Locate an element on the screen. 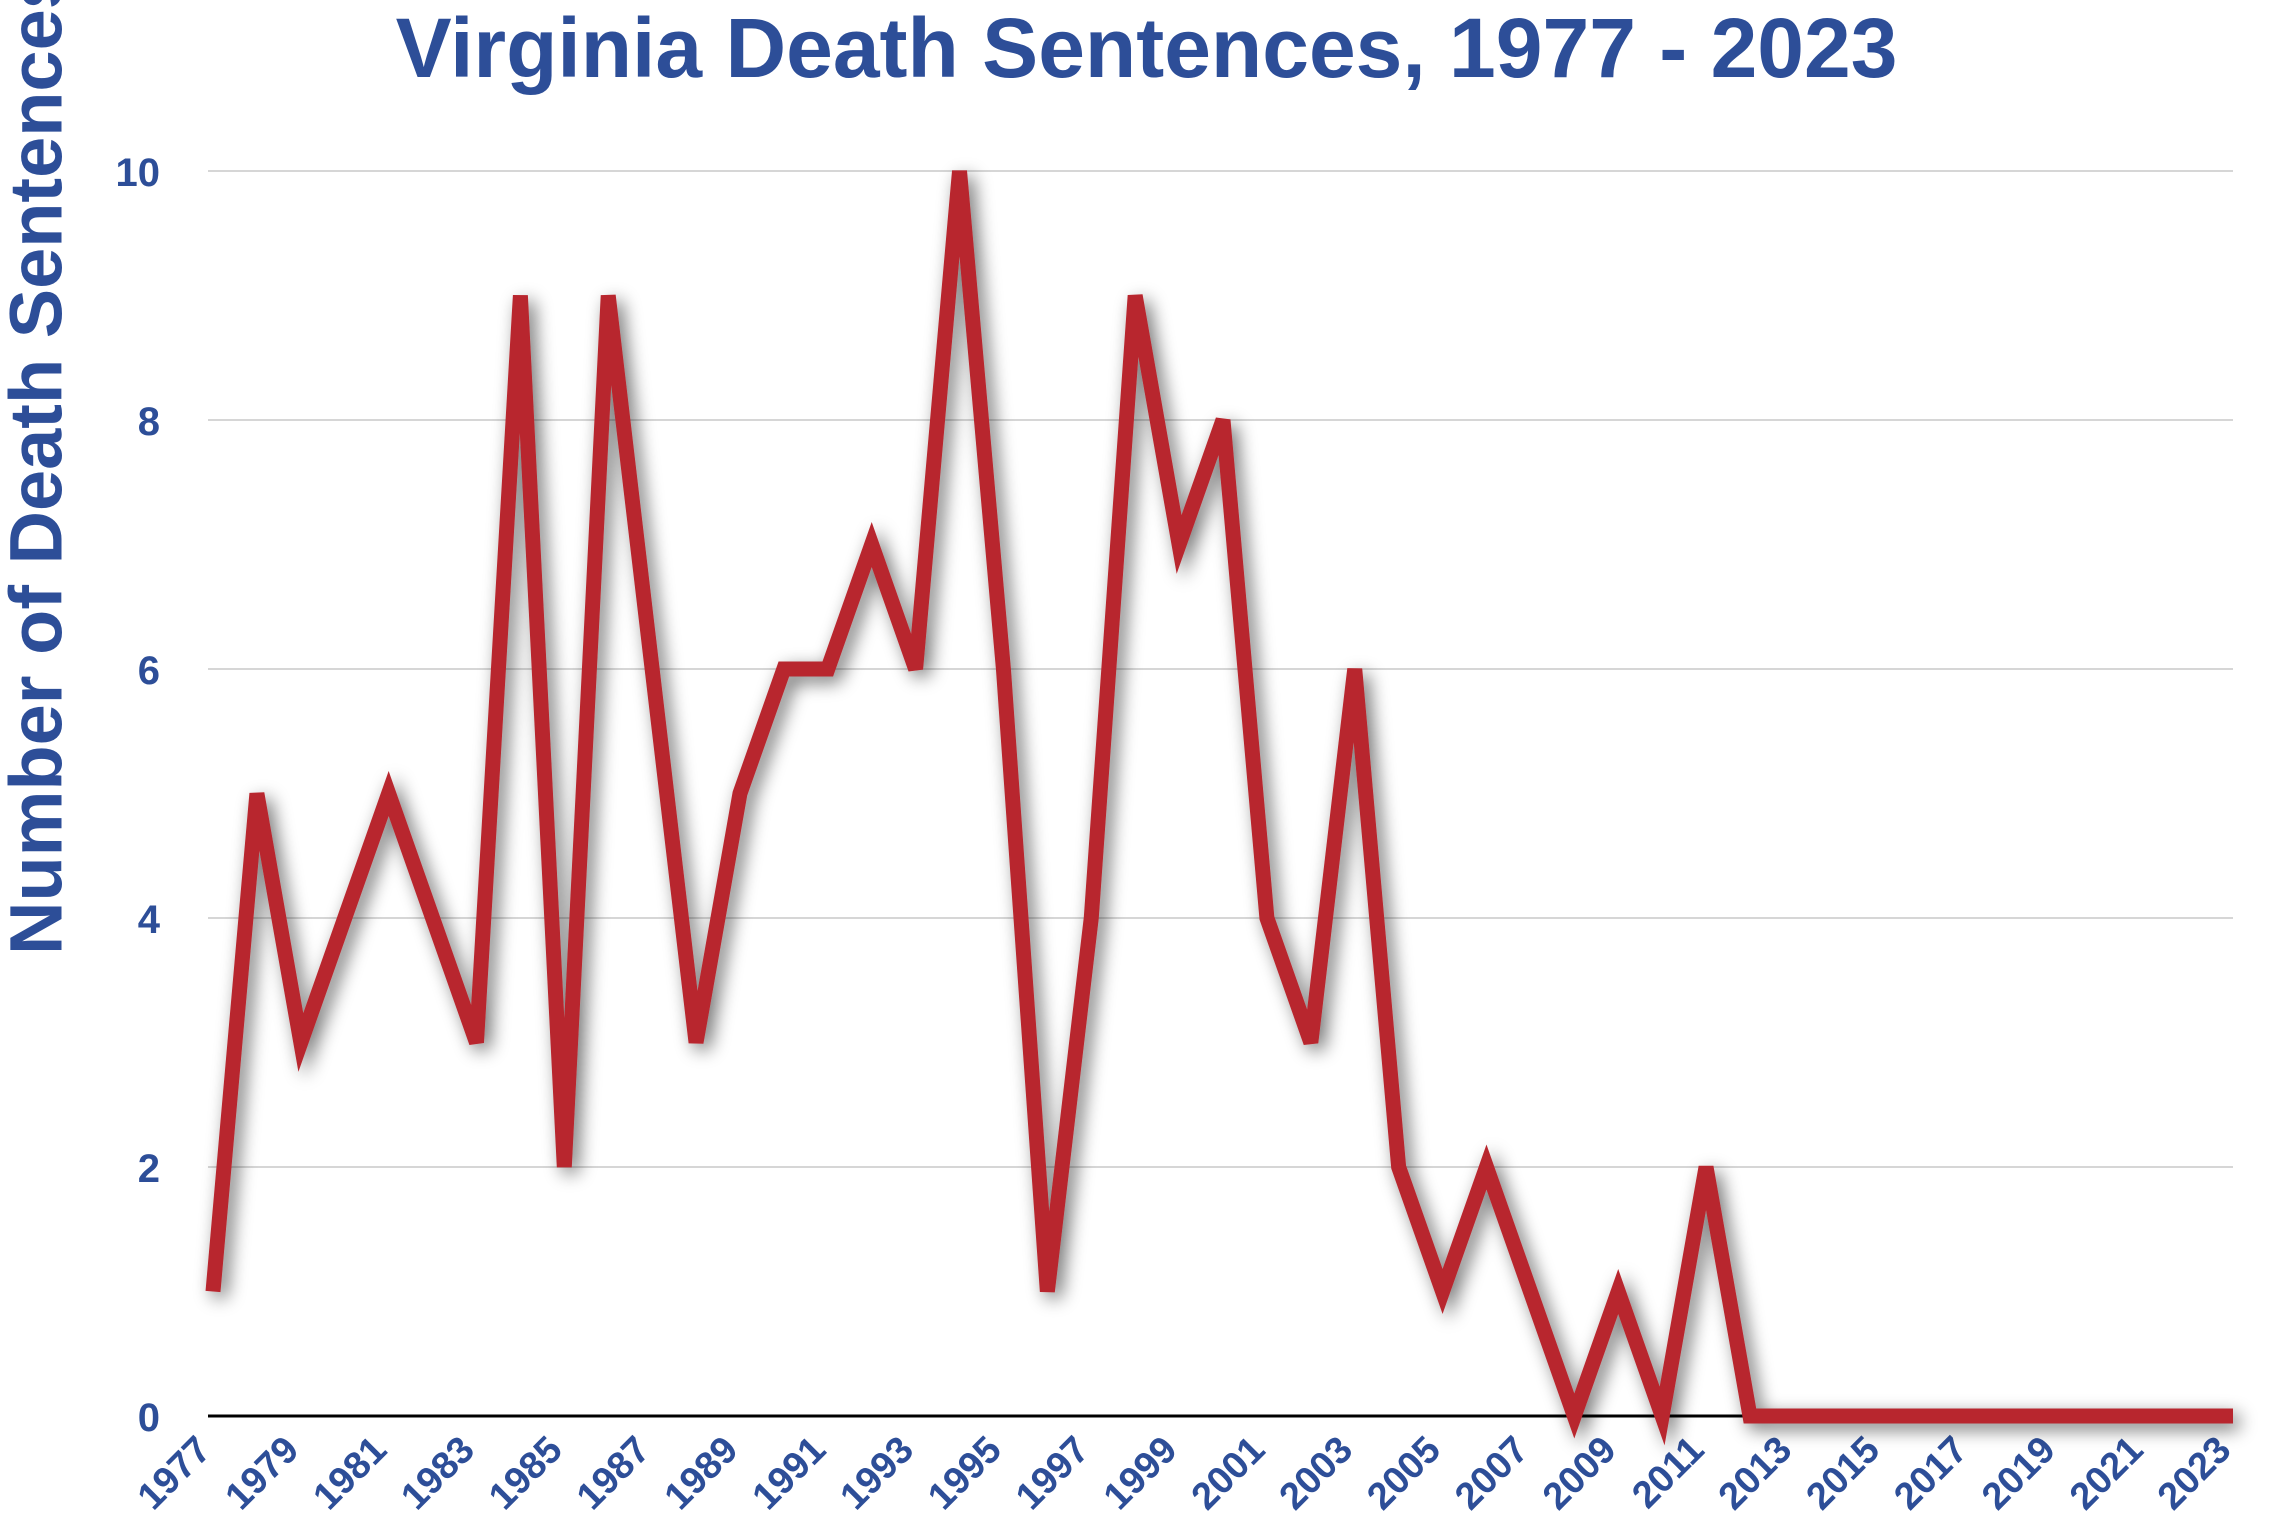  x-tick-label: 2023 is located at coordinates (2194, 1473).